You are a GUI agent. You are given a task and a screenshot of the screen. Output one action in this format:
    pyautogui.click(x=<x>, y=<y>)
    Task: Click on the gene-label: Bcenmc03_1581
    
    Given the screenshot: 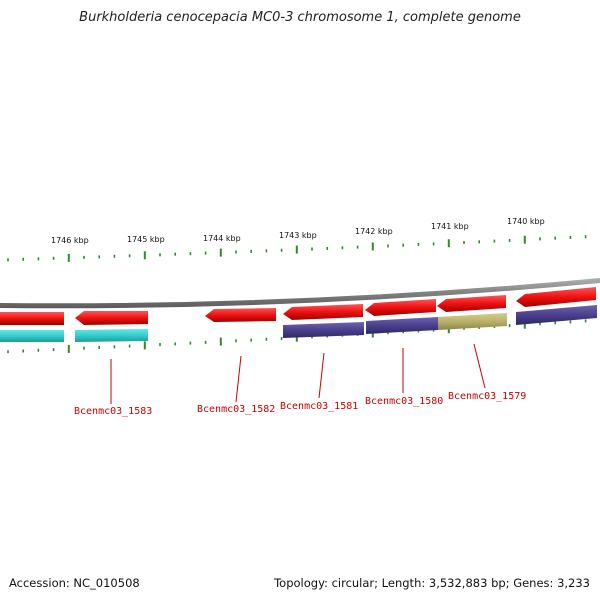 What is the action you would take?
    pyautogui.click(x=319, y=406)
    